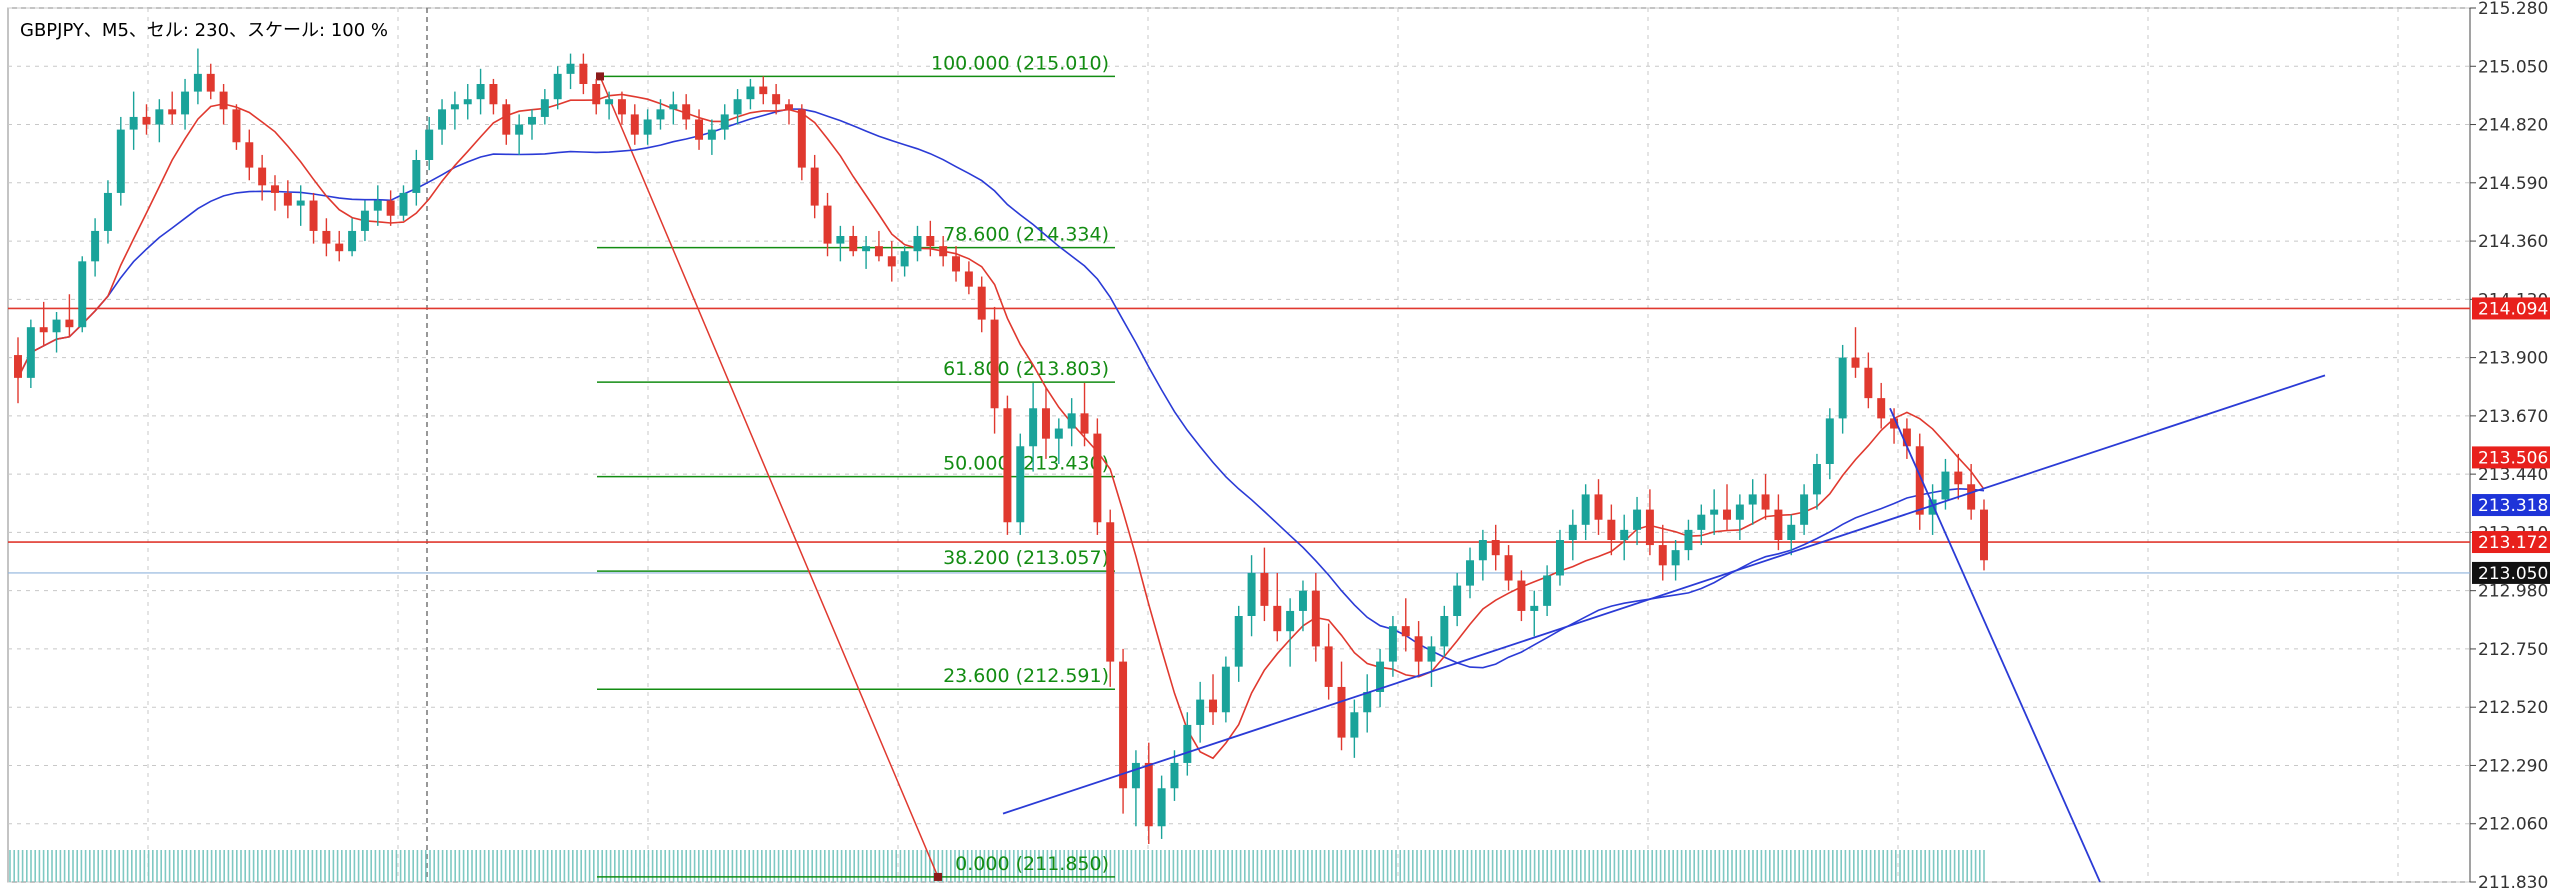  I want to click on fib-level-label: 38.200 (213.057), so click(1026, 558).